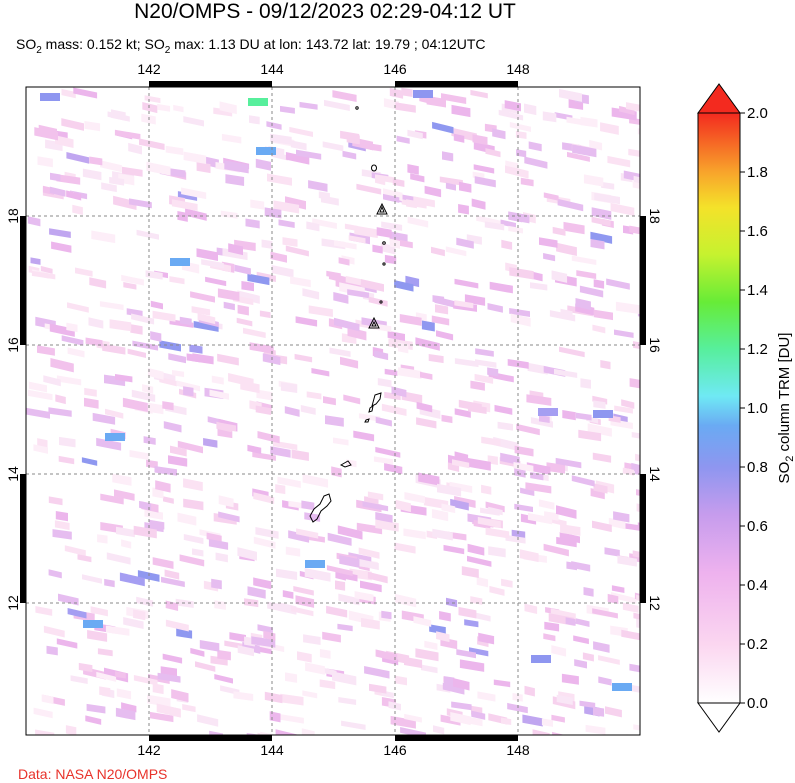  Describe the element at coordinates (384, 243) in the screenshot. I see `island-agrihan` at that location.